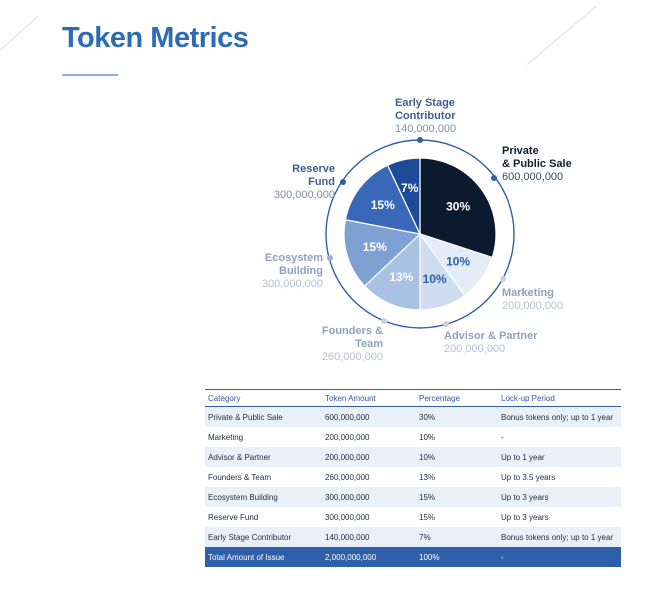 This screenshot has height=596, width=666. I want to click on cell-percentage: 7%, so click(457, 537).